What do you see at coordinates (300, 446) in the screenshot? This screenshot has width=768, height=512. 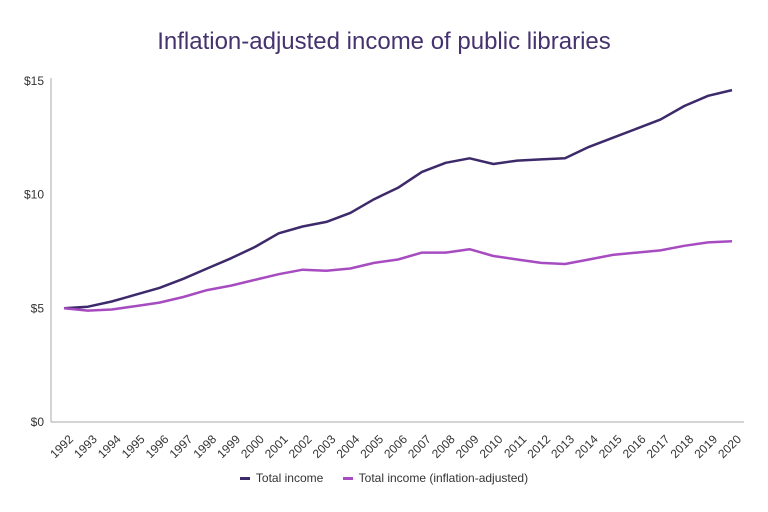 I see `x-tick-label: 2002` at bounding box center [300, 446].